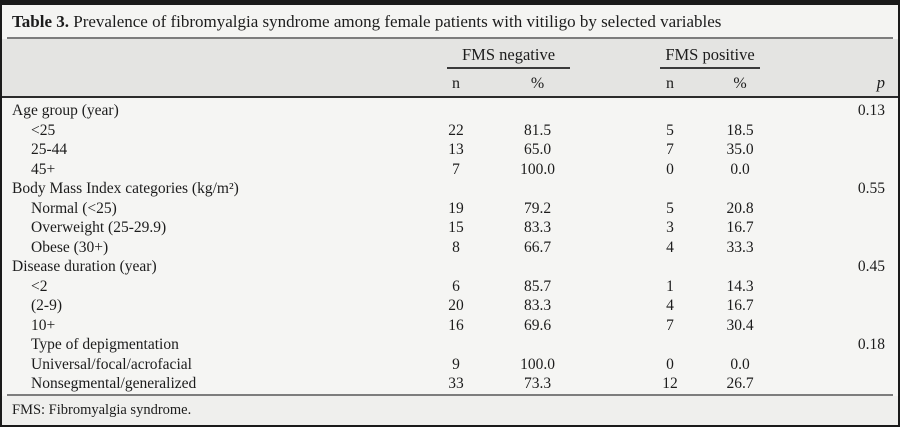  What do you see at coordinates (65, 110) in the screenshot?
I see `row-label-cell: Age group (year)` at bounding box center [65, 110].